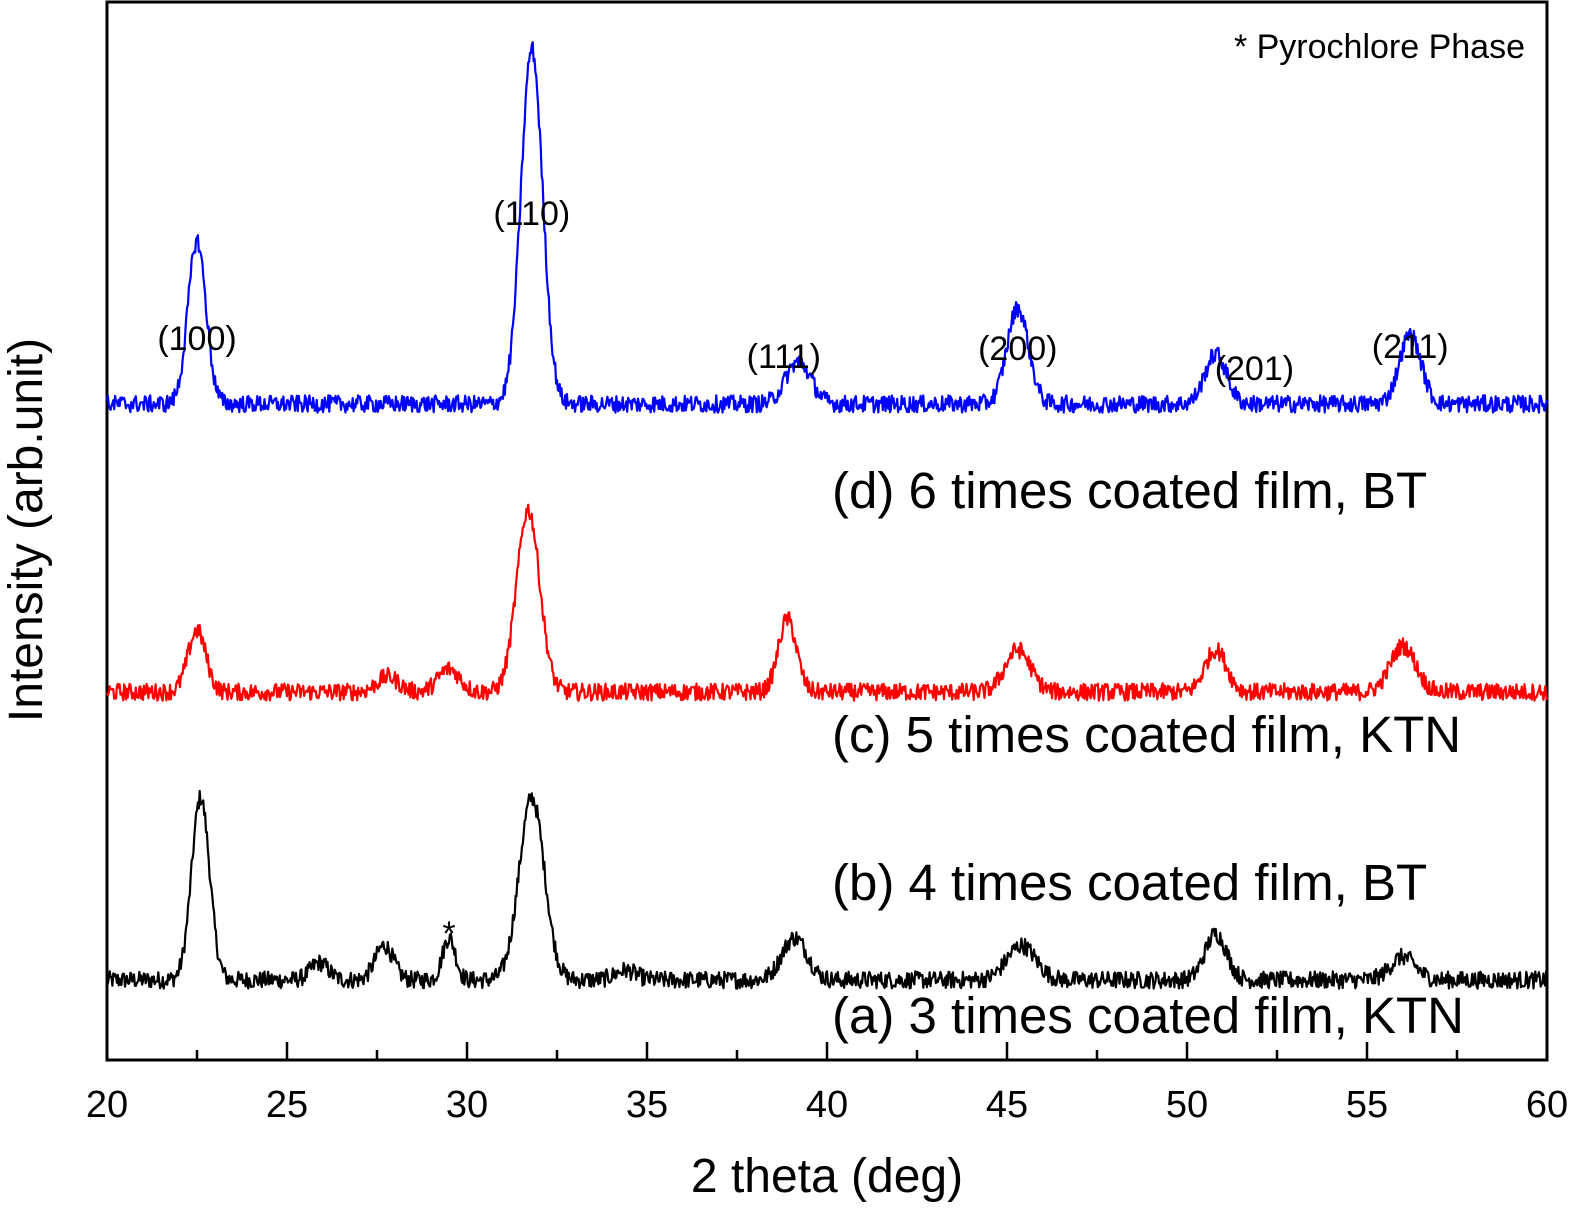  I want to click on series-label-c: (c) 5 times coated film, KTN, so click(1146, 734).